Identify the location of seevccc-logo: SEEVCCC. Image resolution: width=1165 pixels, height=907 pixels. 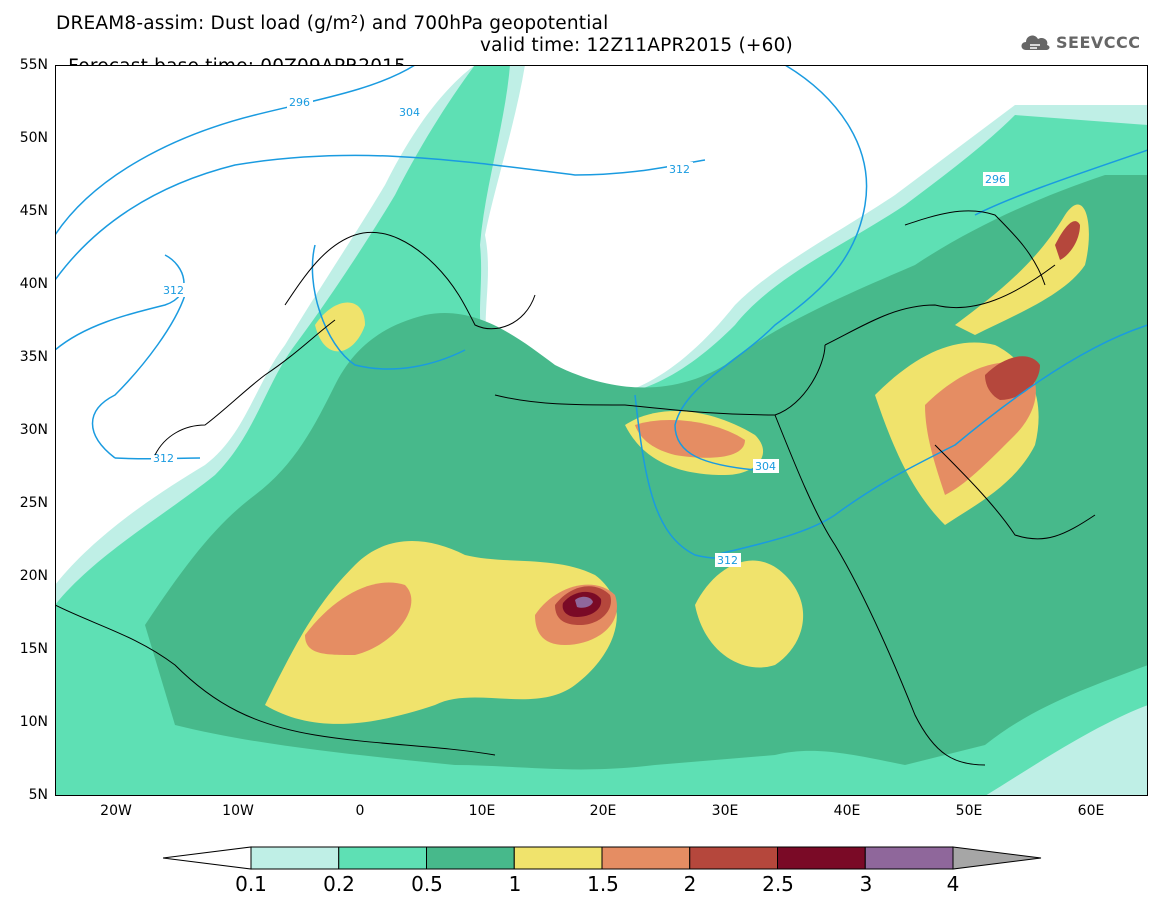
(1079, 42).